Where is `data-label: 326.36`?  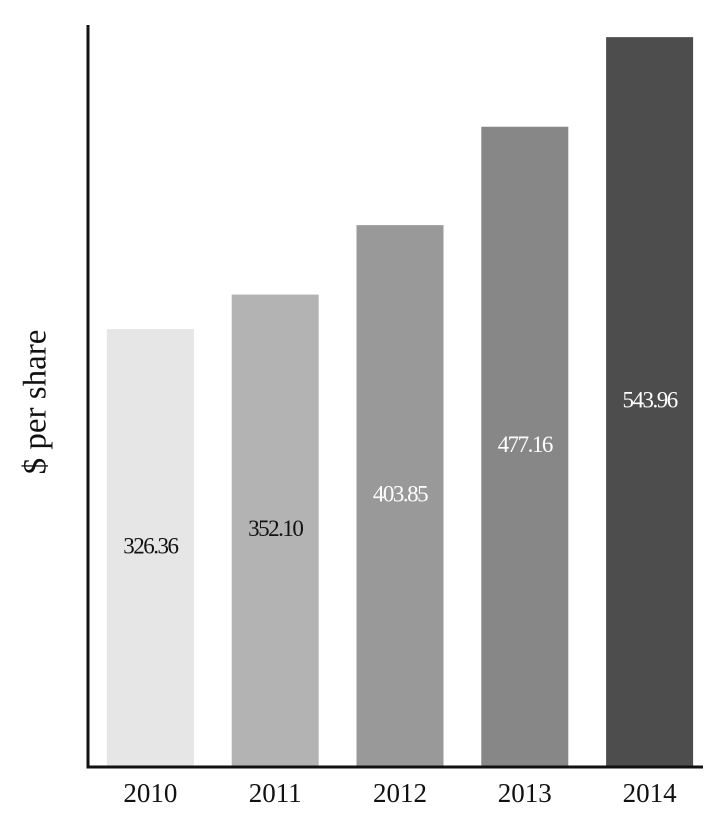
data-label: 326.36 is located at coordinates (150, 545).